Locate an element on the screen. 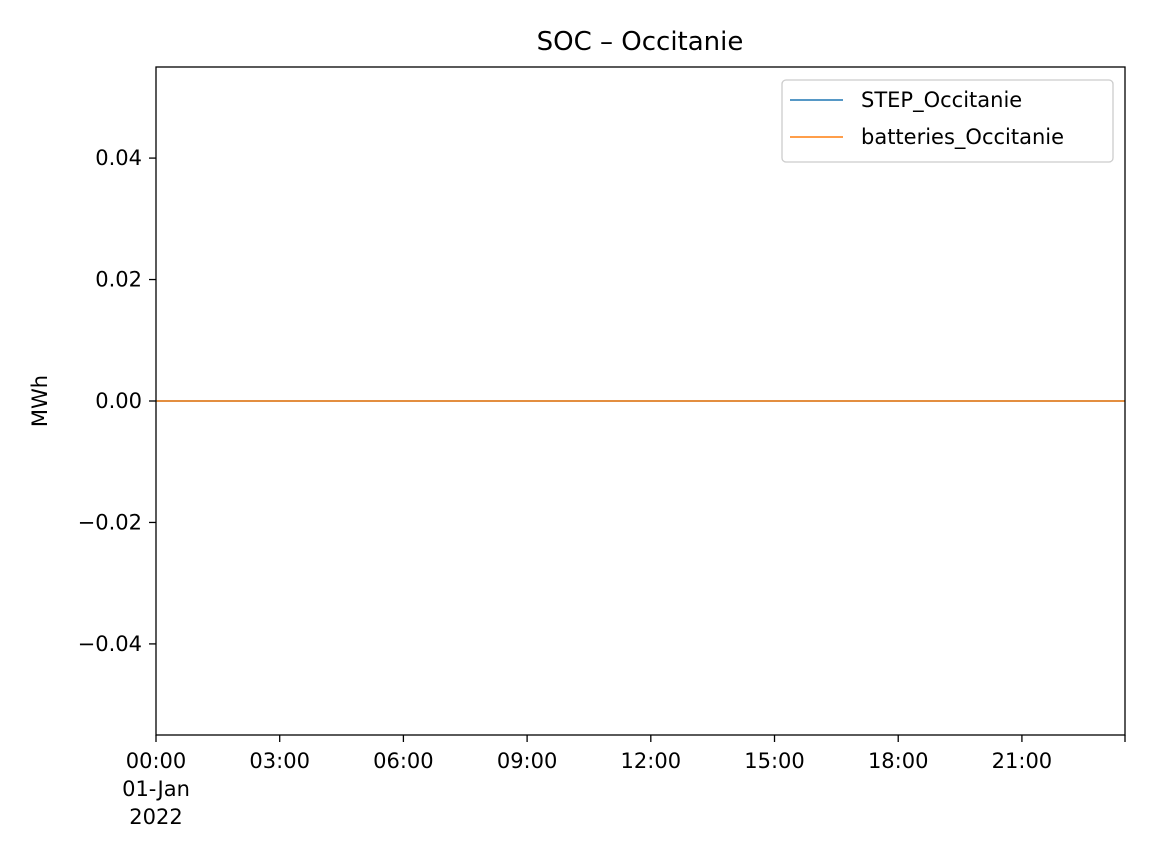 This screenshot has width=1152, height=864. y-tick-label: 0.04 is located at coordinates (118, 158).